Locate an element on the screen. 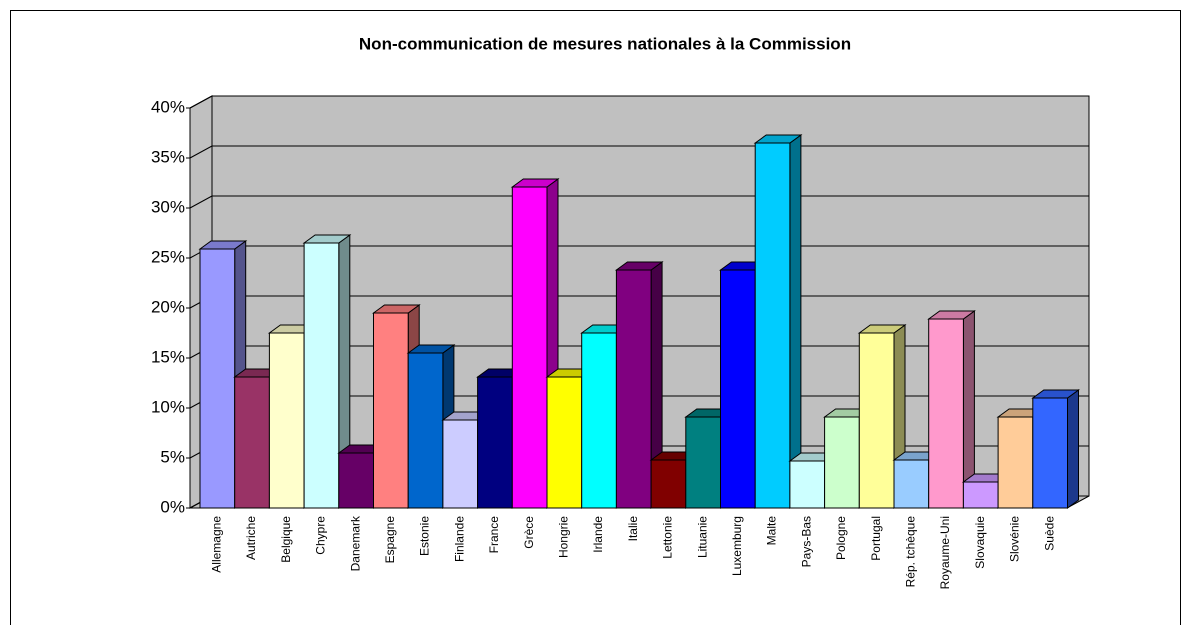 The height and width of the screenshot is (625, 1191). x-tick-label: Espagne is located at coordinates (390, 540).